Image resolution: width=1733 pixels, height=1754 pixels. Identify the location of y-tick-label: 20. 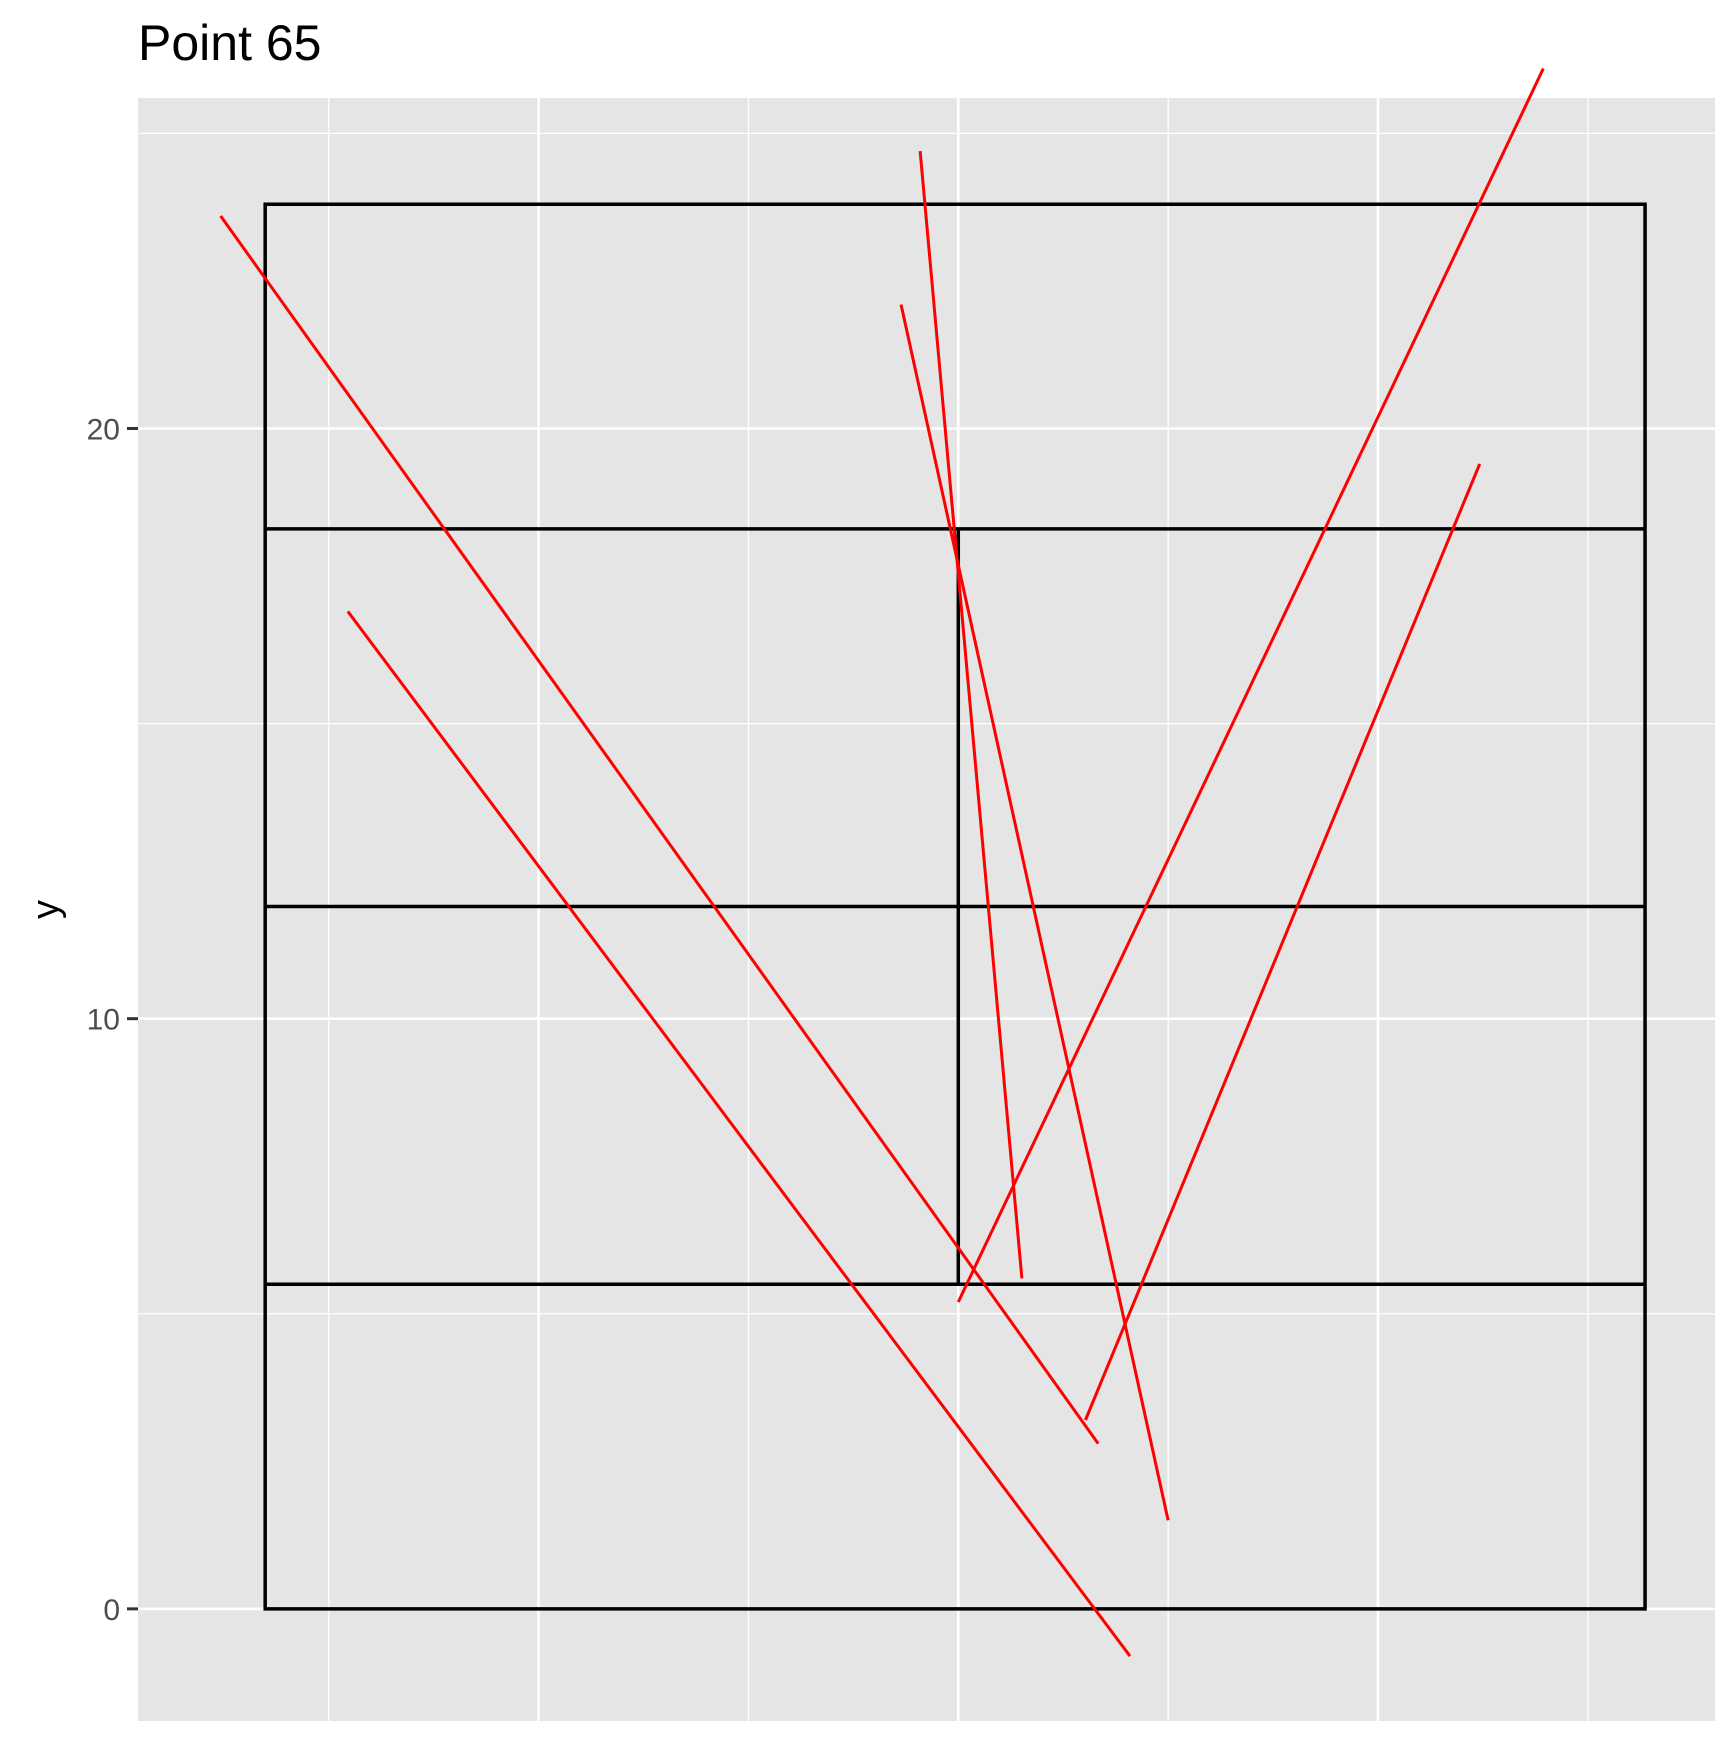
(103, 430).